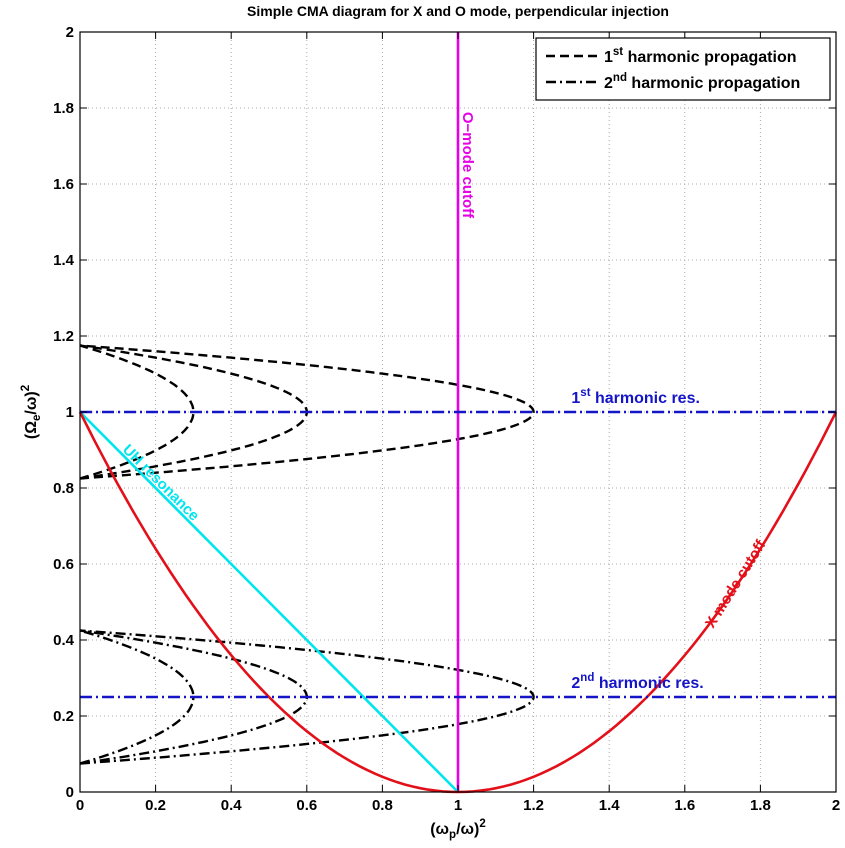 The image size is (845, 848). I want to click on y-tick-label: 2, so click(70, 32).